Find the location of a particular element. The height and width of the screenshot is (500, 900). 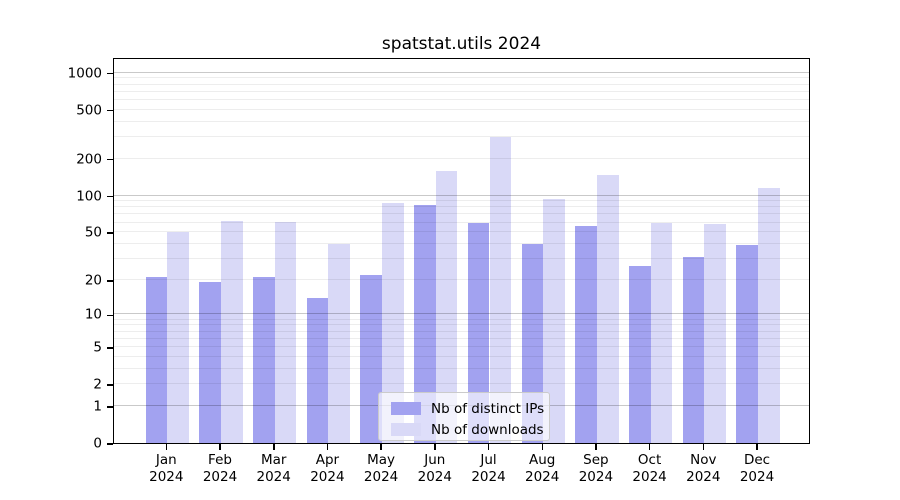

x-tick-nov is located at coordinates (703, 447).